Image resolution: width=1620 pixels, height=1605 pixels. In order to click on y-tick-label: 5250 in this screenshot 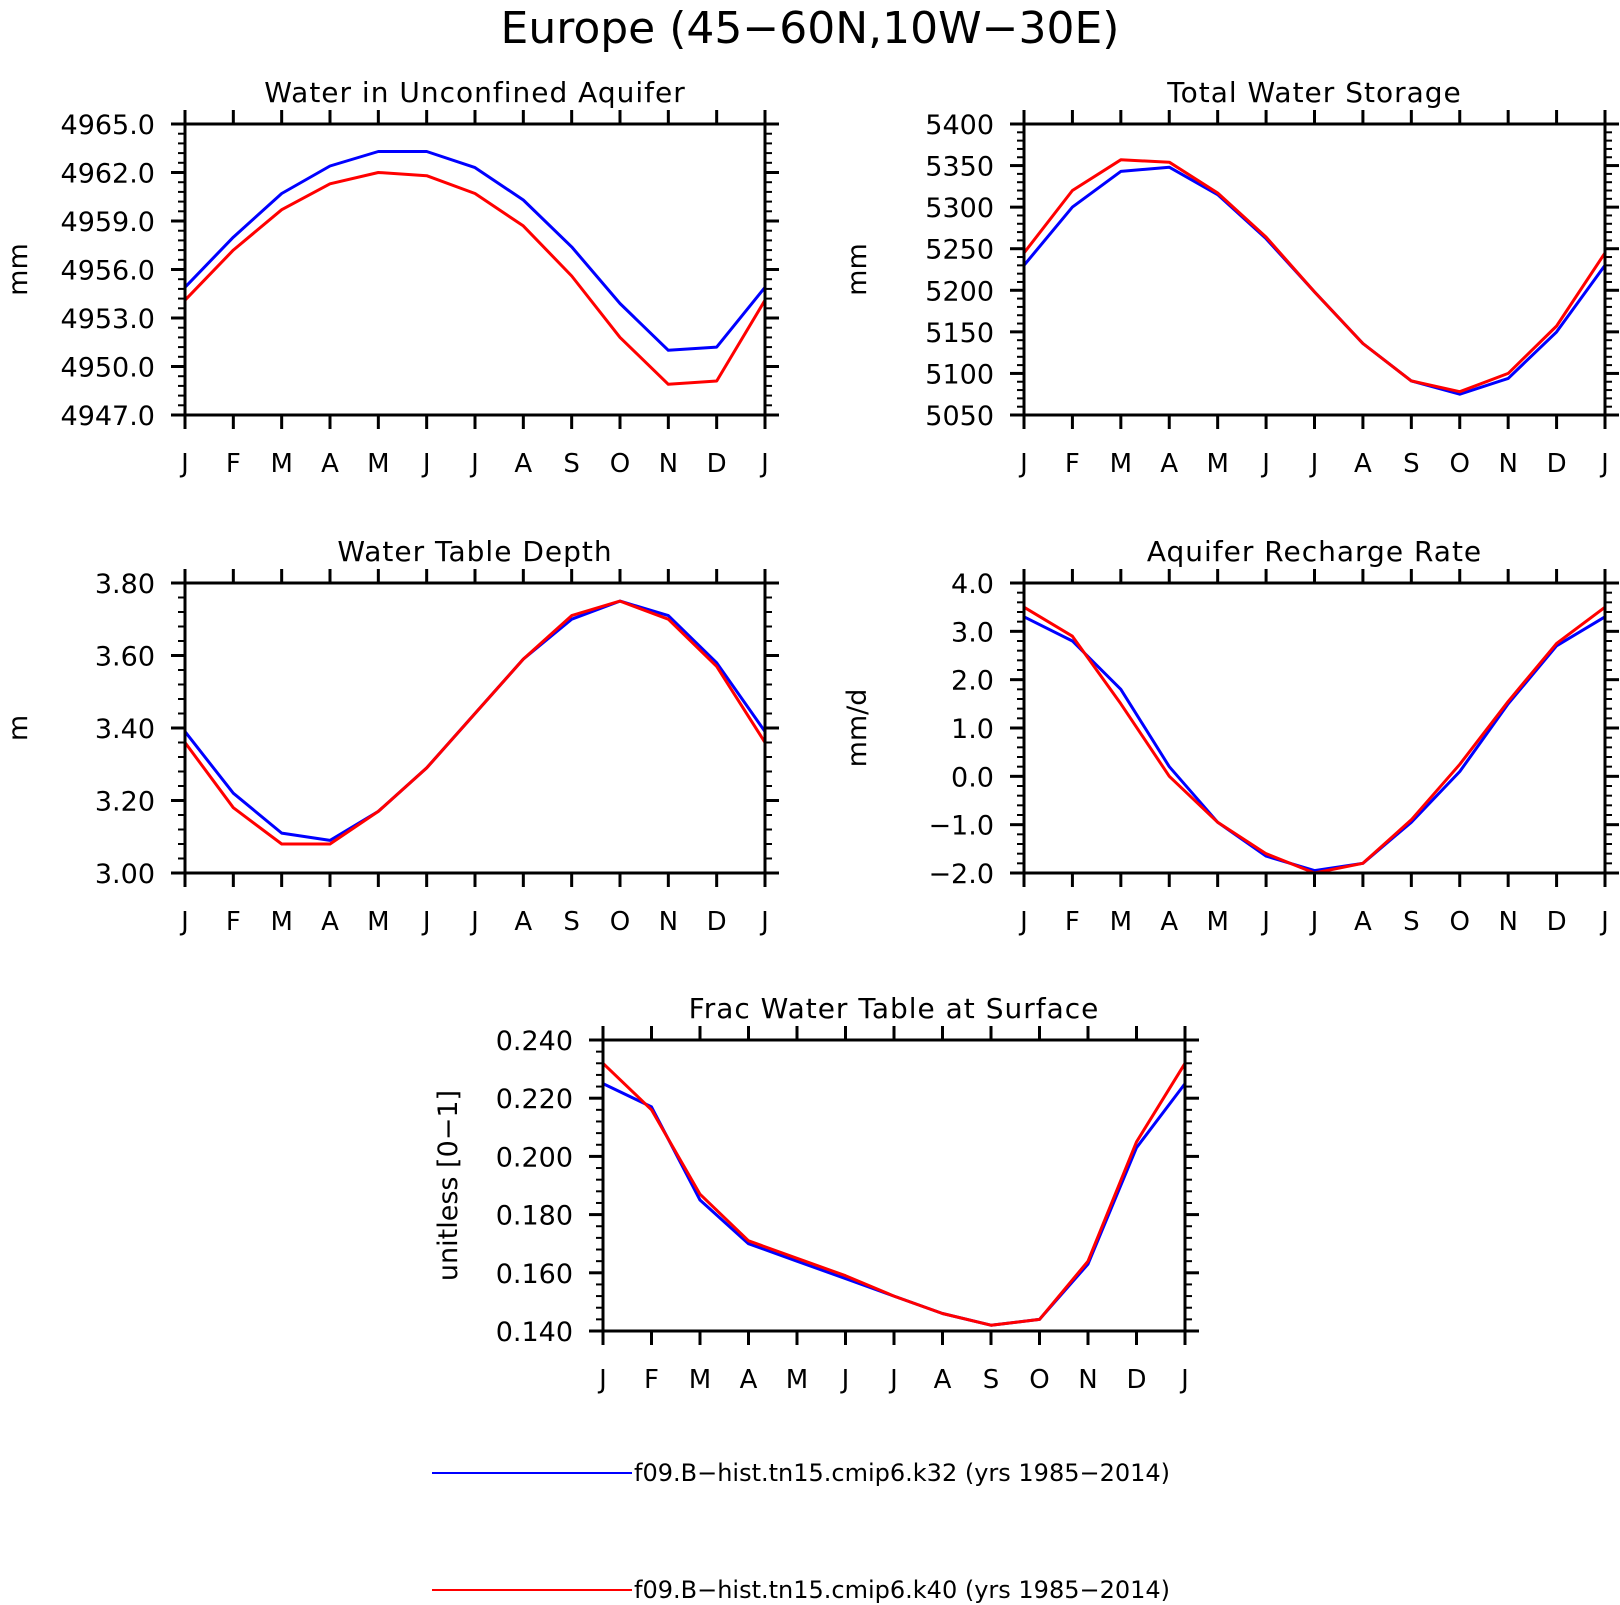, I will do `click(959, 250)`.